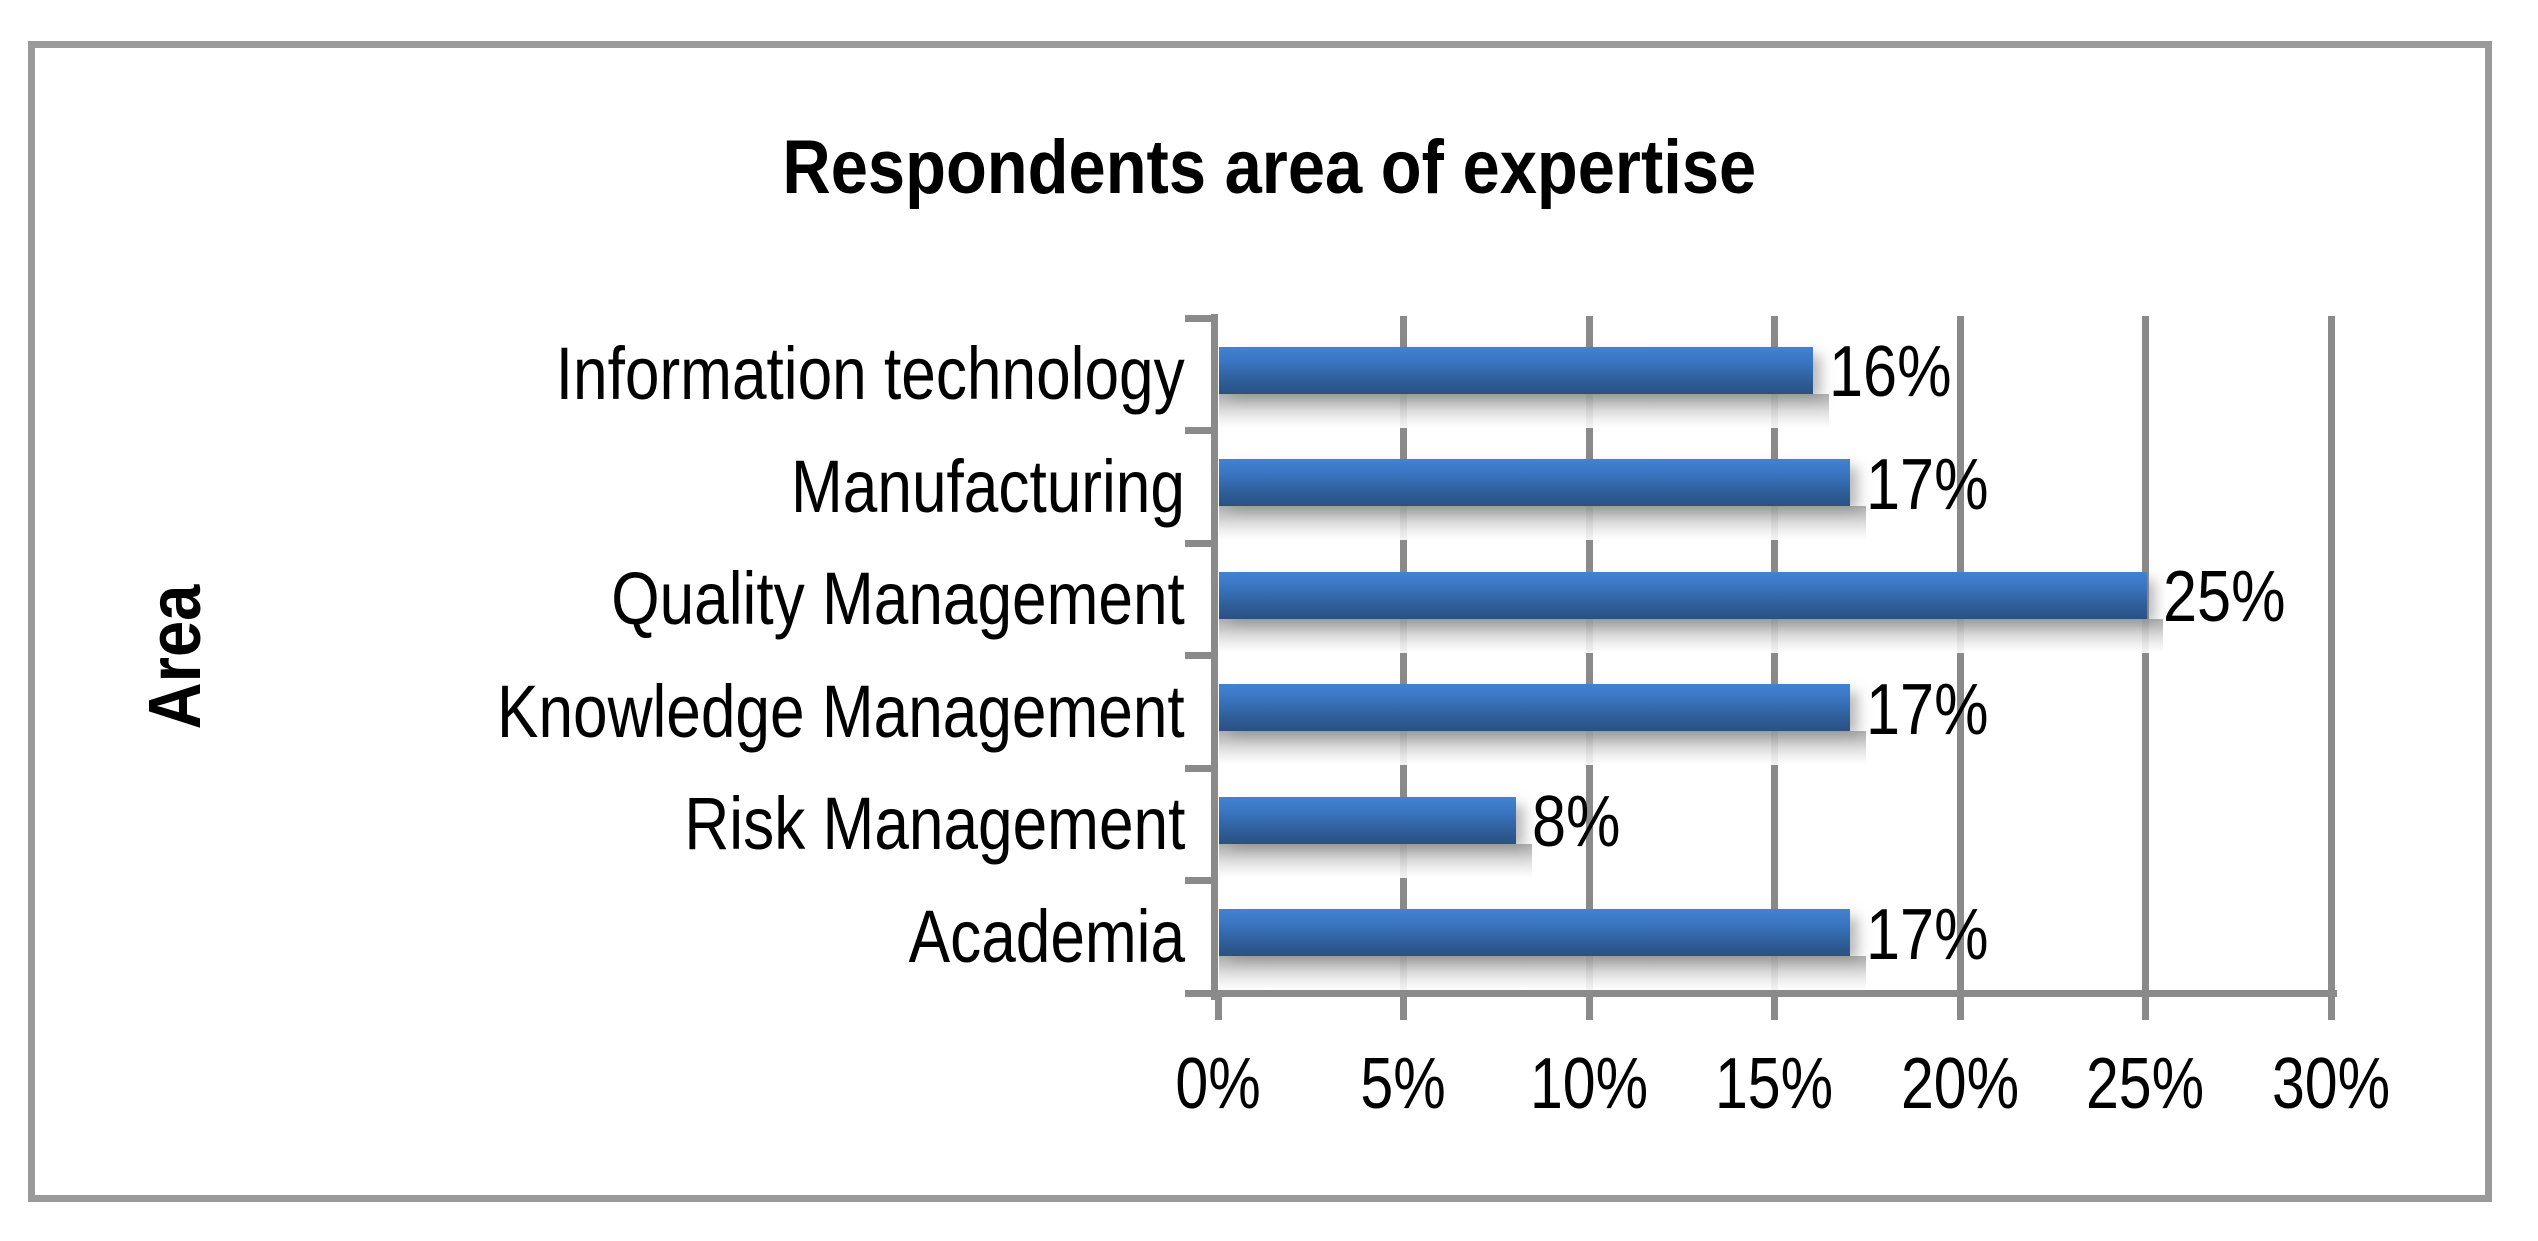  I want to click on x-tick-label-5: 5%, so click(1404, 1084).